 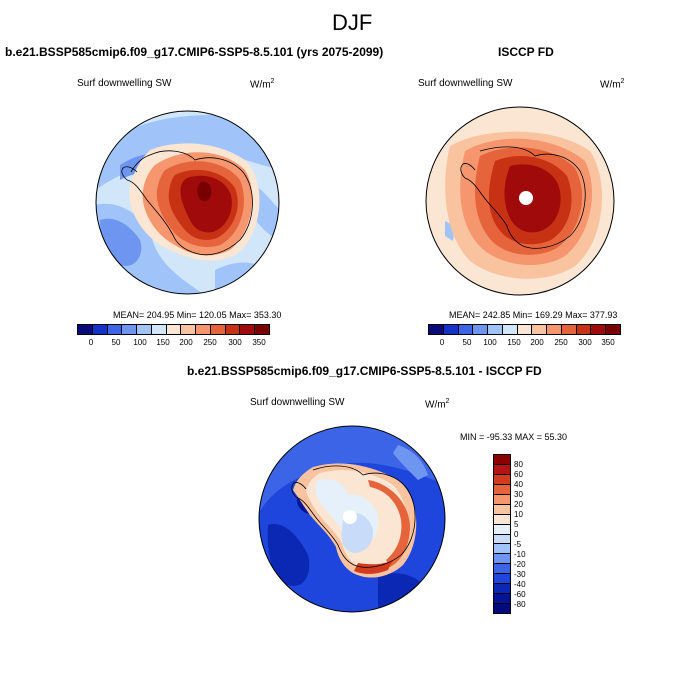 I want to click on colorbar-tick: 10, so click(x=518, y=514).